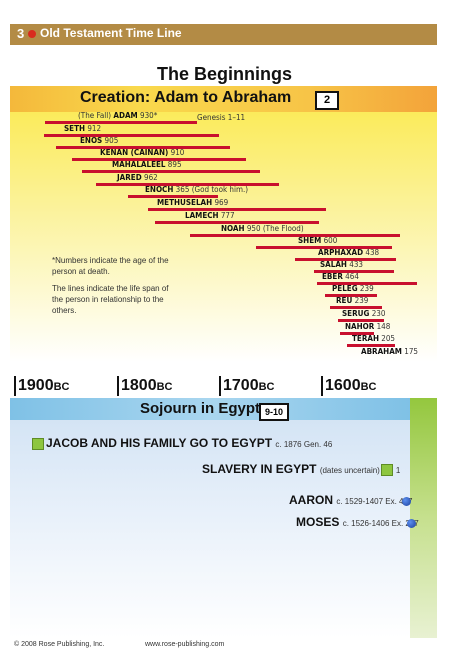 The height and width of the screenshot is (650, 449). I want to click on patriarch-label: ENOCH 365 (God took him.), so click(196, 189).